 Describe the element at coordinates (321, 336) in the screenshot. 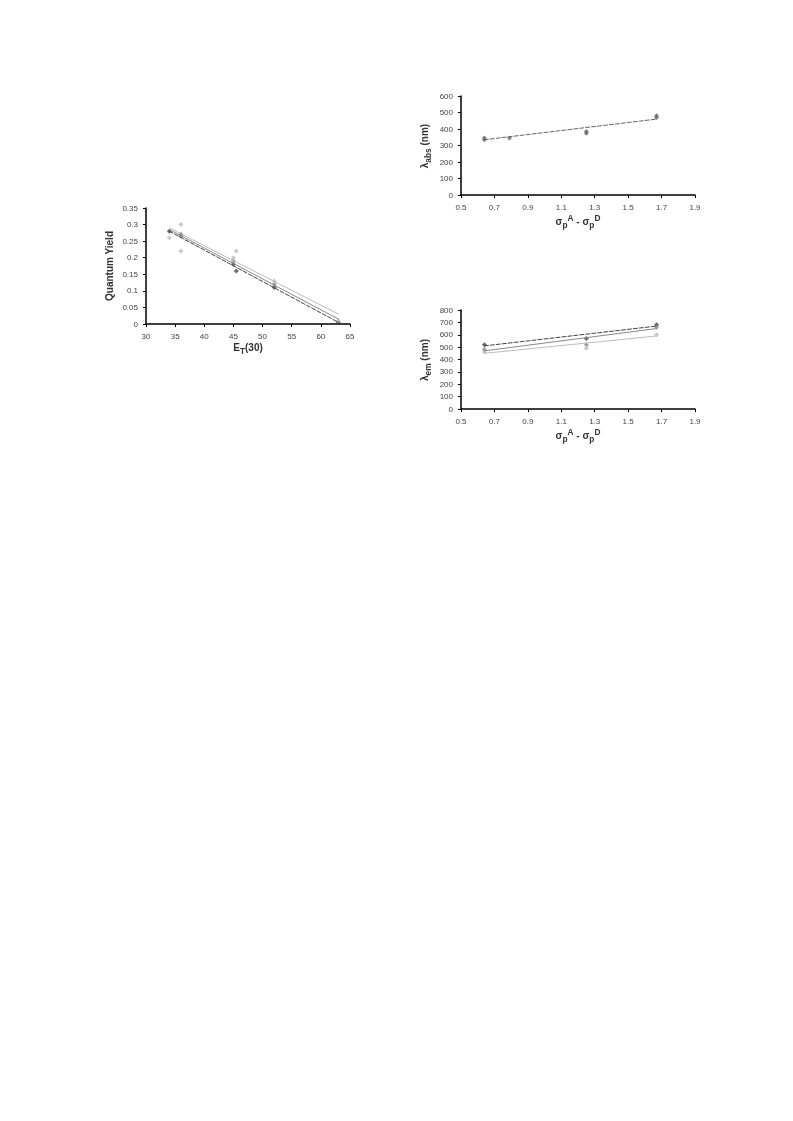

I see `x-tick-label: 60` at that location.